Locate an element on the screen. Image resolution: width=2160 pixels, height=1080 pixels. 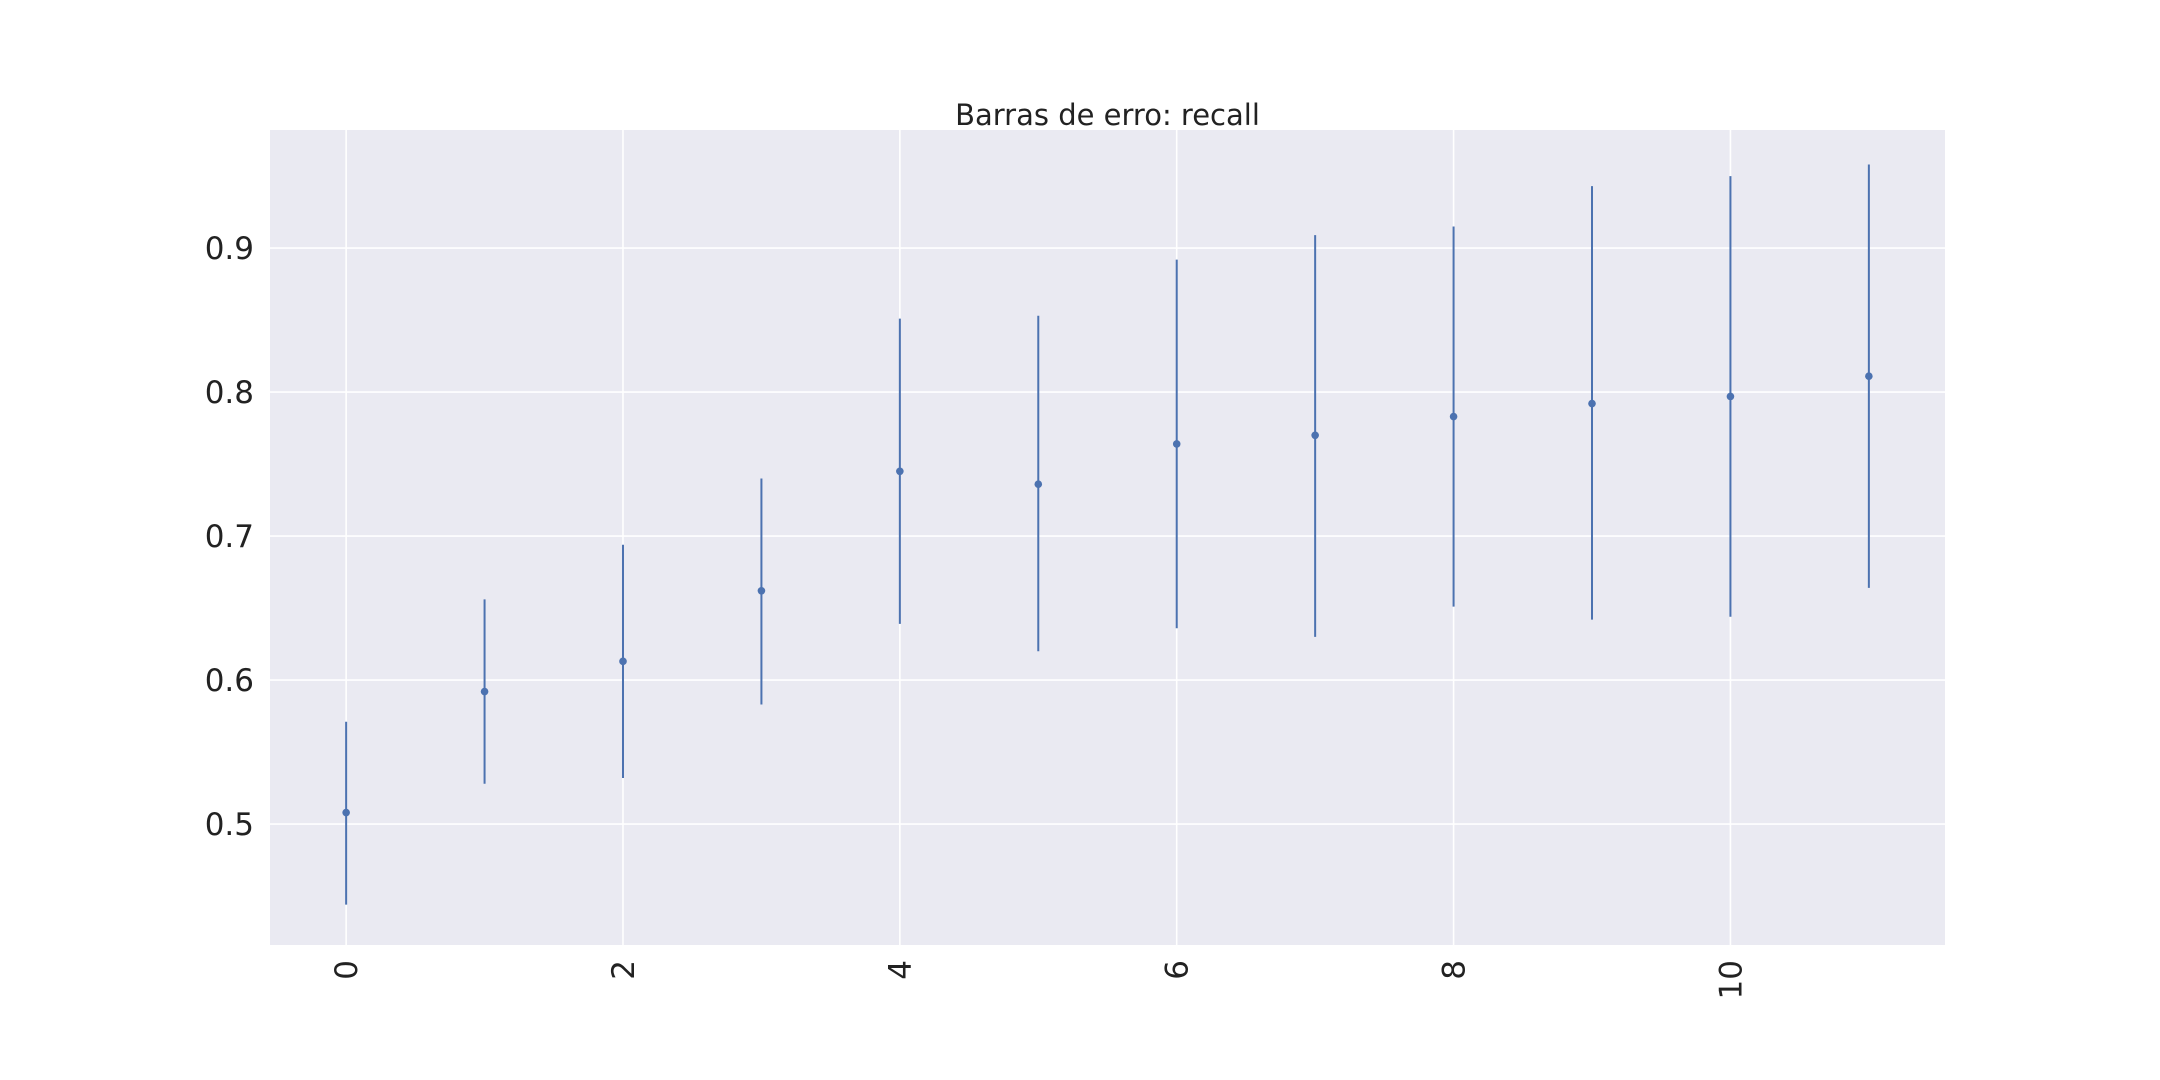
x-tick-label-3: 6 is located at coordinates (1178, 970).